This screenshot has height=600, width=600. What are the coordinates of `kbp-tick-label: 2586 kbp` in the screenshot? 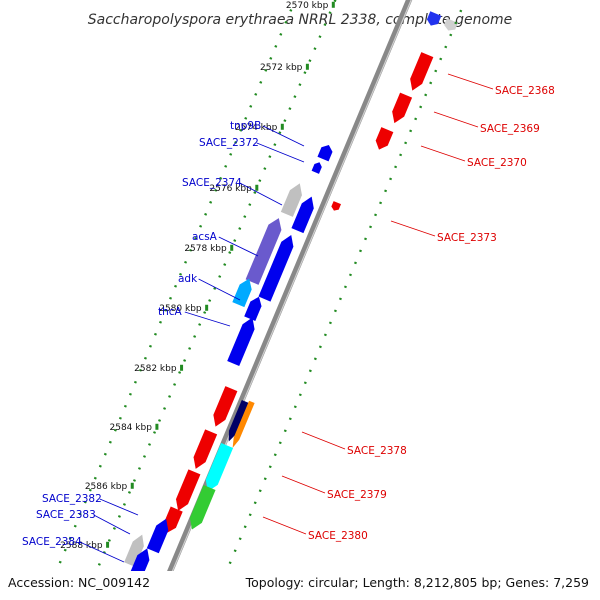 It's located at (106, 487).